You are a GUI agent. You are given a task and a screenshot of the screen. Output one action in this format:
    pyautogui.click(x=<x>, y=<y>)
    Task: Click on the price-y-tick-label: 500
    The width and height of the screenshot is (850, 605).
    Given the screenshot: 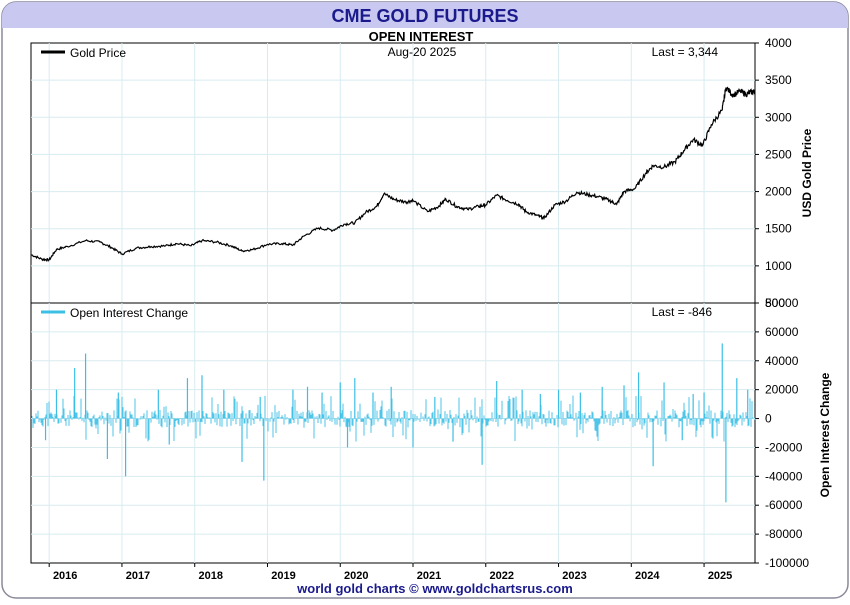 What is the action you would take?
    pyautogui.click(x=775, y=303)
    